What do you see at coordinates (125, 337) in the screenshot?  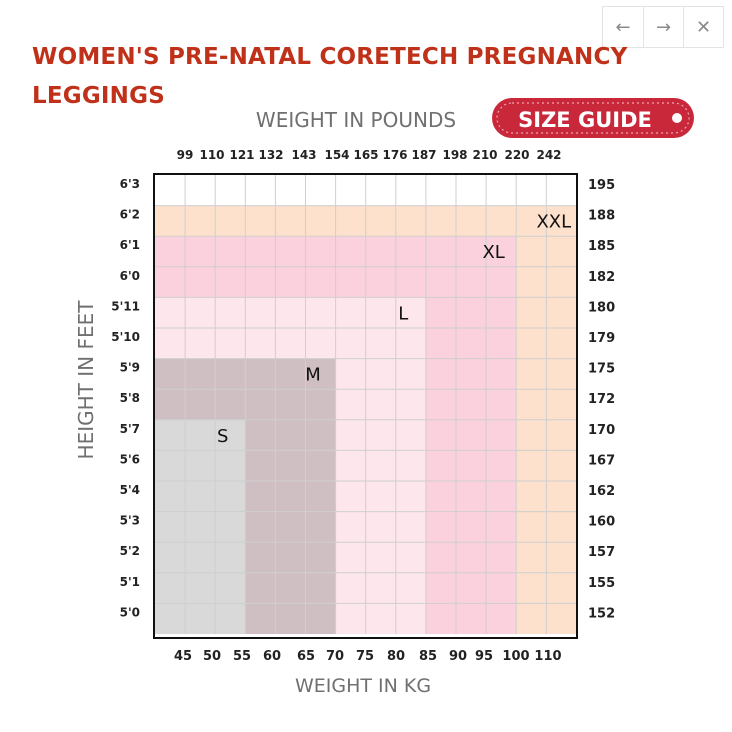 I see `height-ft-tick: 5'10` at bounding box center [125, 337].